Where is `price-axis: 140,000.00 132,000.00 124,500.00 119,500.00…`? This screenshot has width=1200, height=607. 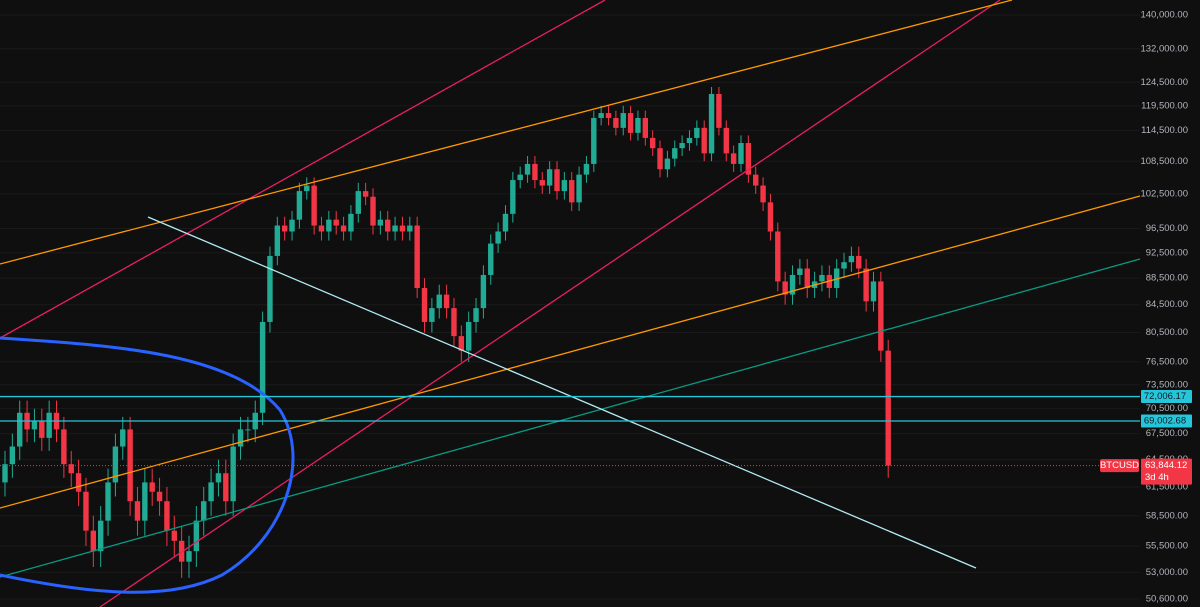
price-axis: 140,000.00 132,000.00 124,500.00 119,500.00… is located at coordinates (1150, 303).